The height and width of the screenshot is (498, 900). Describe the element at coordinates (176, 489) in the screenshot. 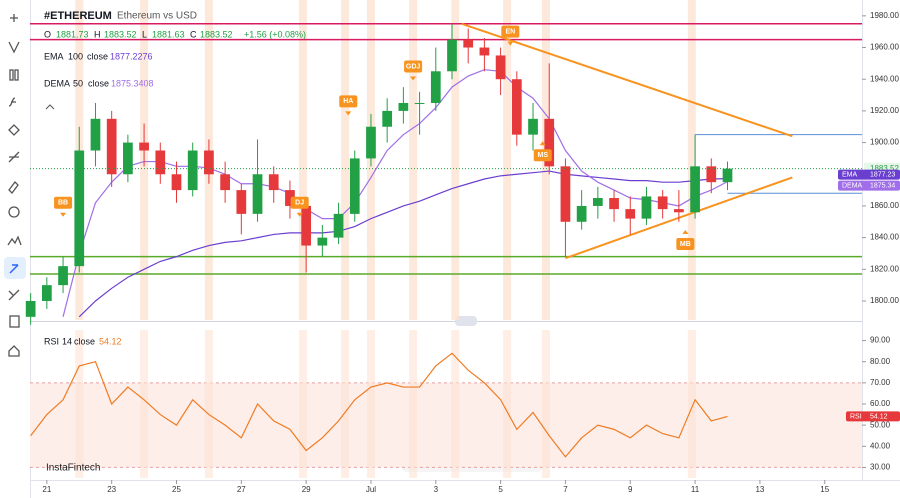

I see `x-tick-label: 25` at that location.